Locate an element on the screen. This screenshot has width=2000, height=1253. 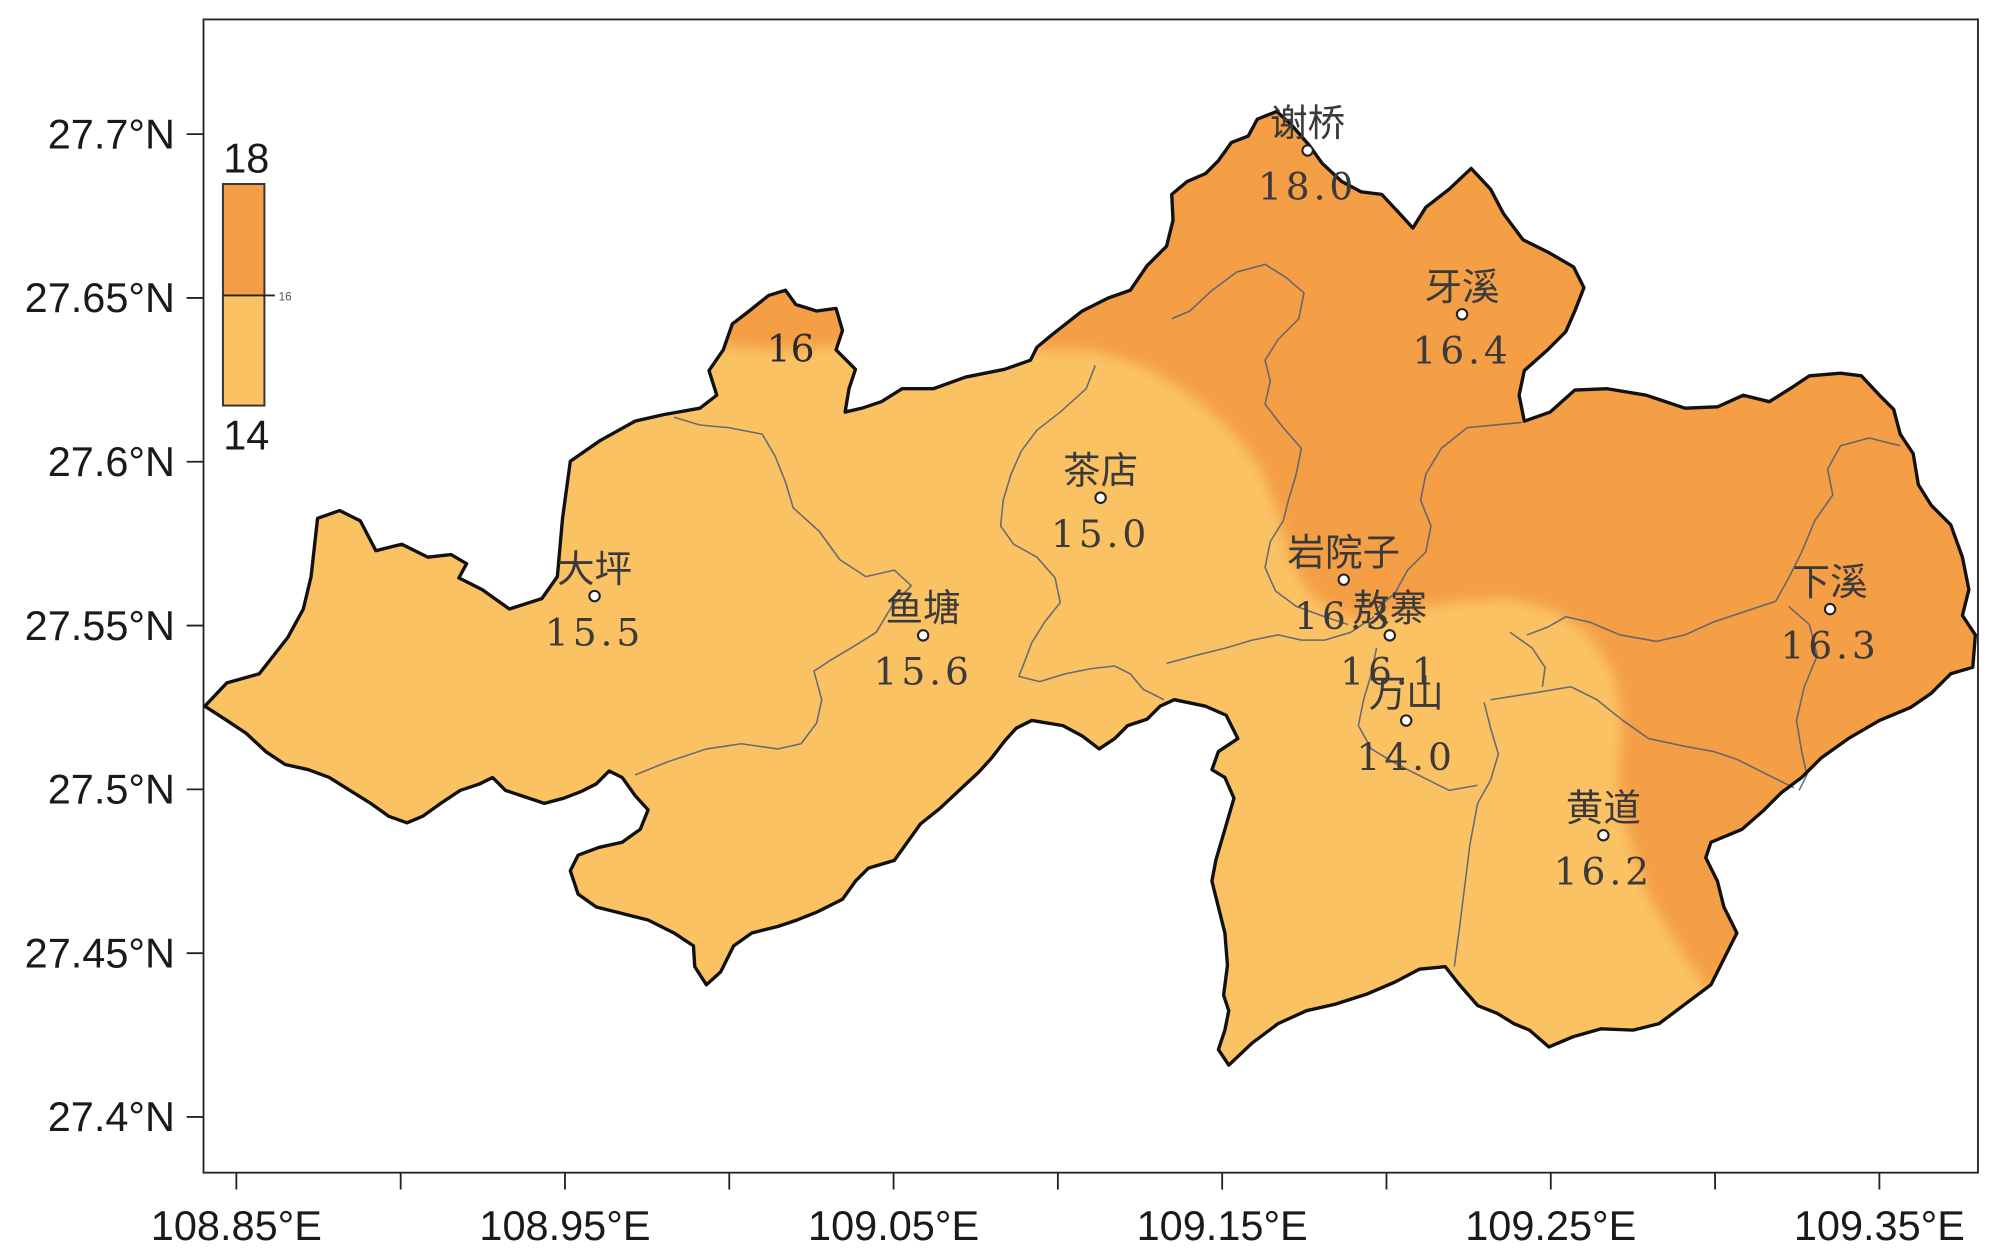
station-name-label: 牙溪 is located at coordinates (1461, 287).